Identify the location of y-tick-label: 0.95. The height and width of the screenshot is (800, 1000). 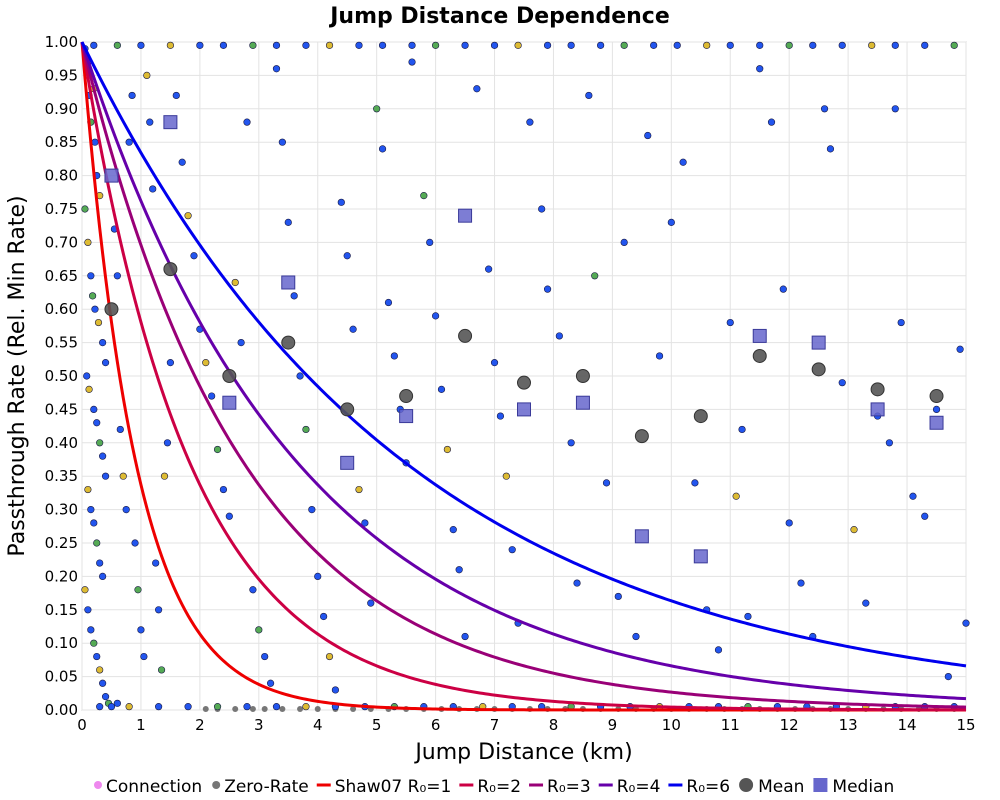
(61, 75).